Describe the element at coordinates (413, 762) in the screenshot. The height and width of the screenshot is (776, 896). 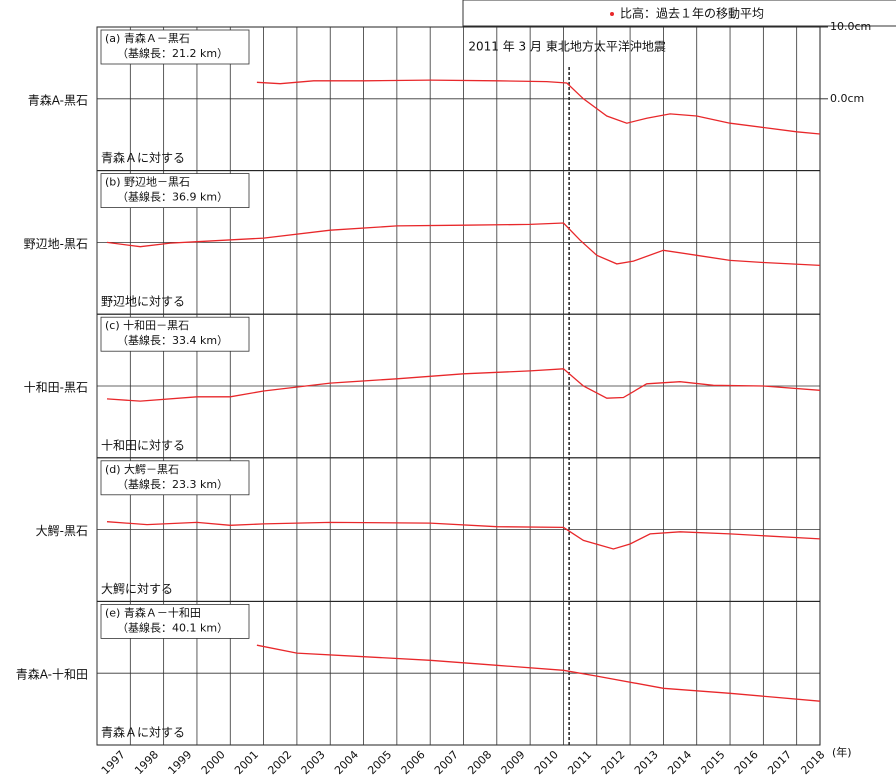
I see `x-tick-label: 2006` at that location.